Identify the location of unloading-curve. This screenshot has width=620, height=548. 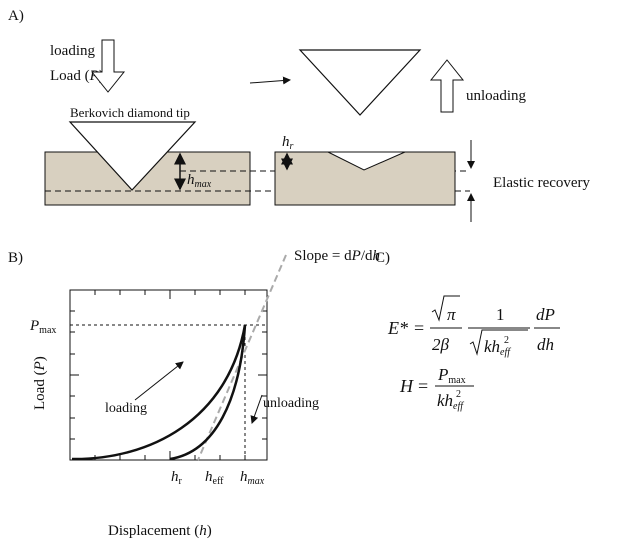
(208, 392).